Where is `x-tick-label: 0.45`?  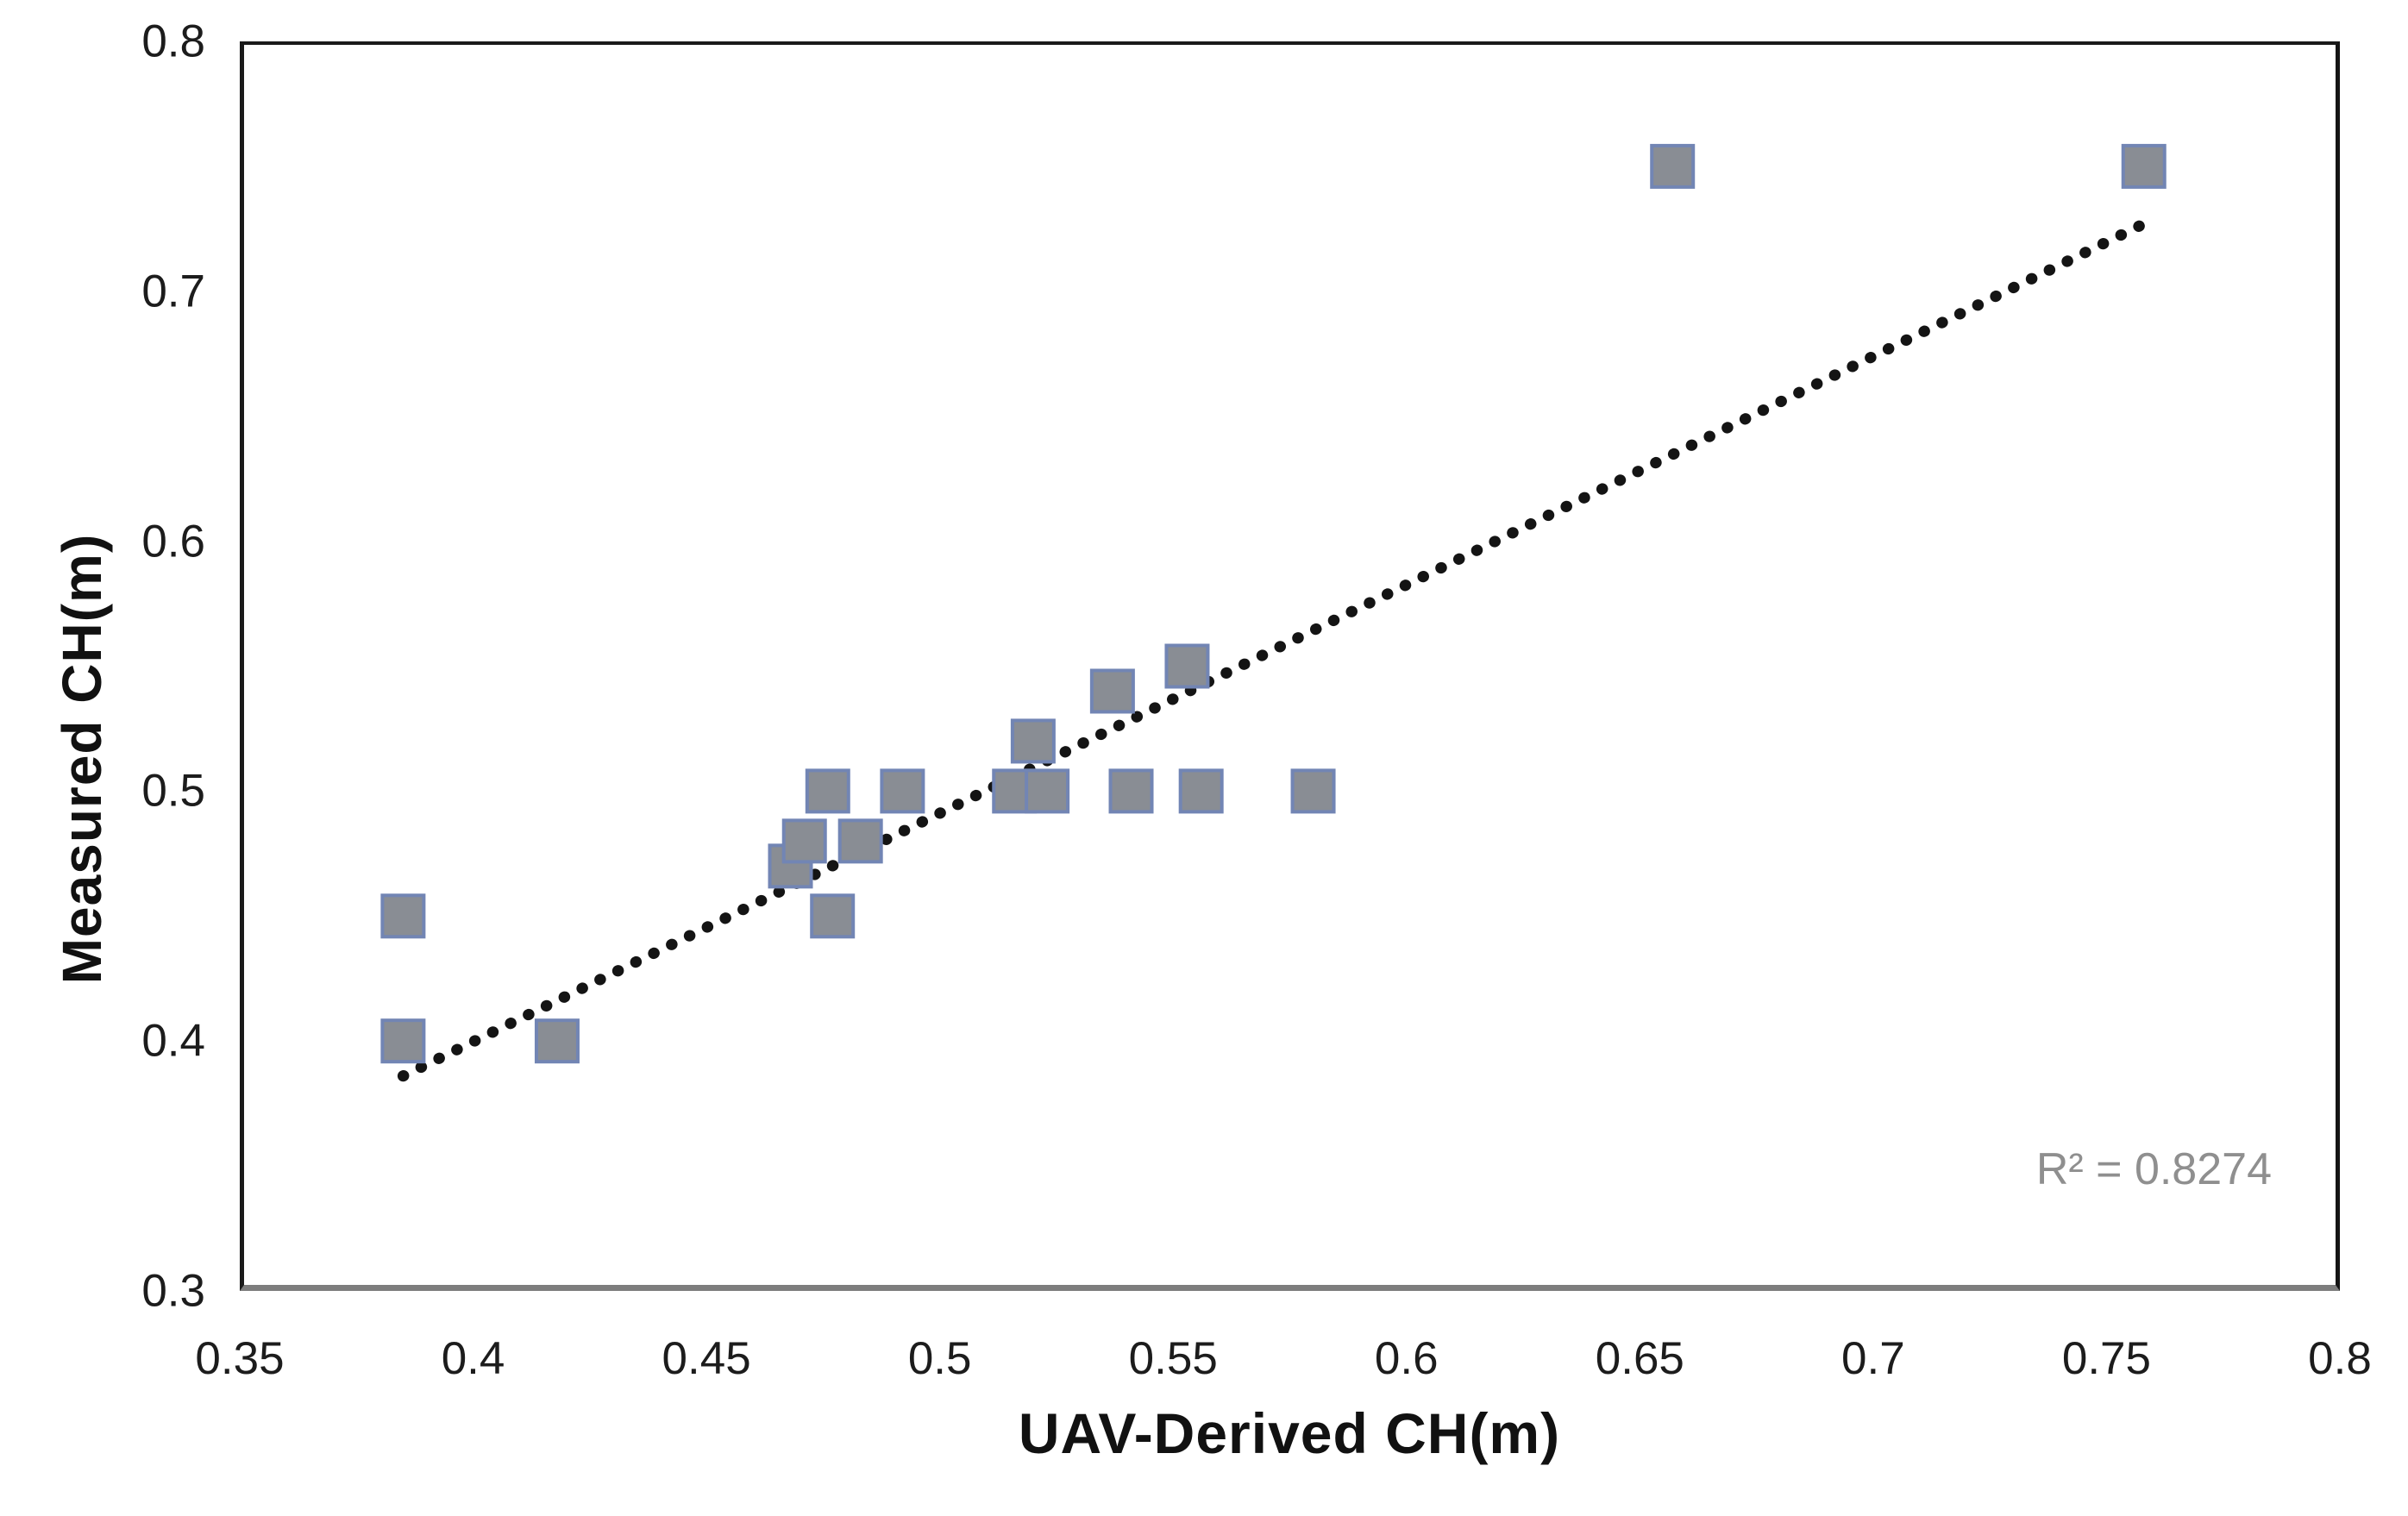
x-tick-label: 0.45 is located at coordinates (706, 1358).